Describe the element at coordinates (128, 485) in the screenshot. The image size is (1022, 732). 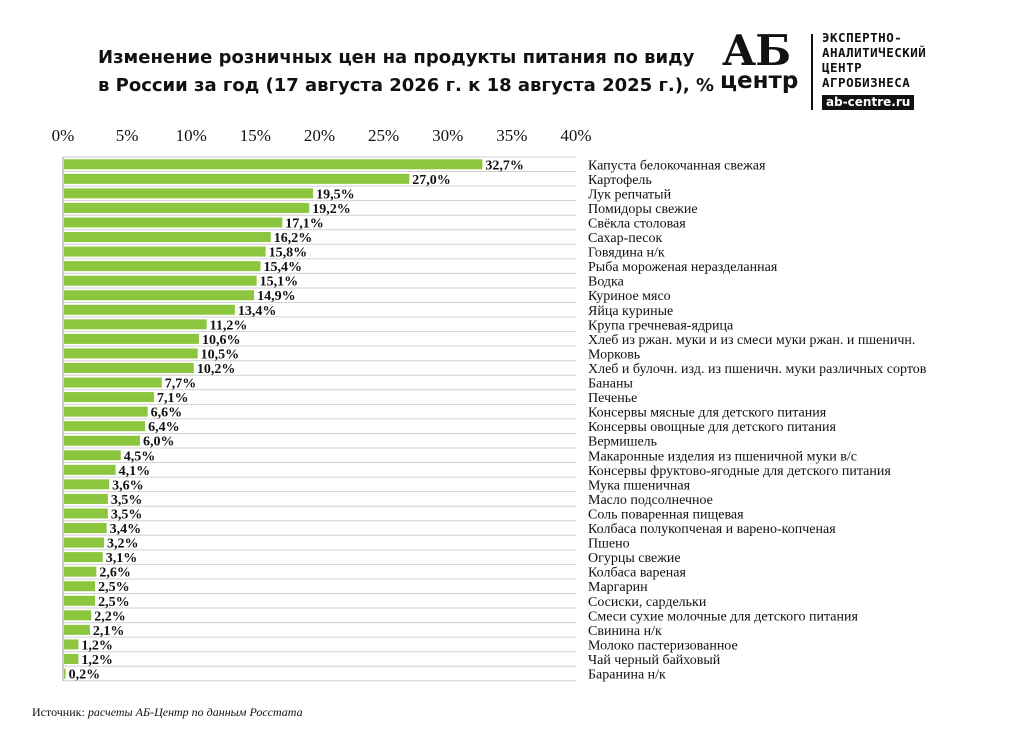
I see `data-label: 3,6%` at that location.